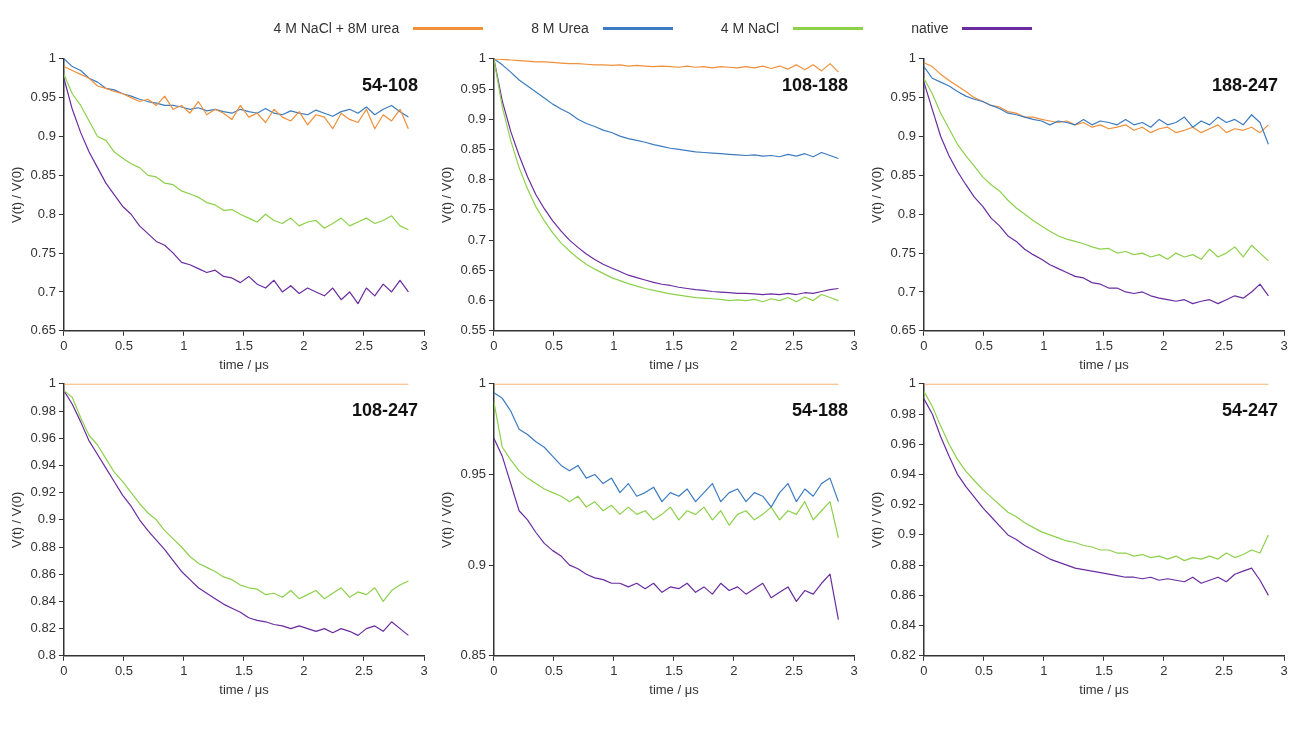 Image resolution: width=1306 pixels, height=738 pixels. I want to click on y-tick-label: 0.82, so click(43, 628).